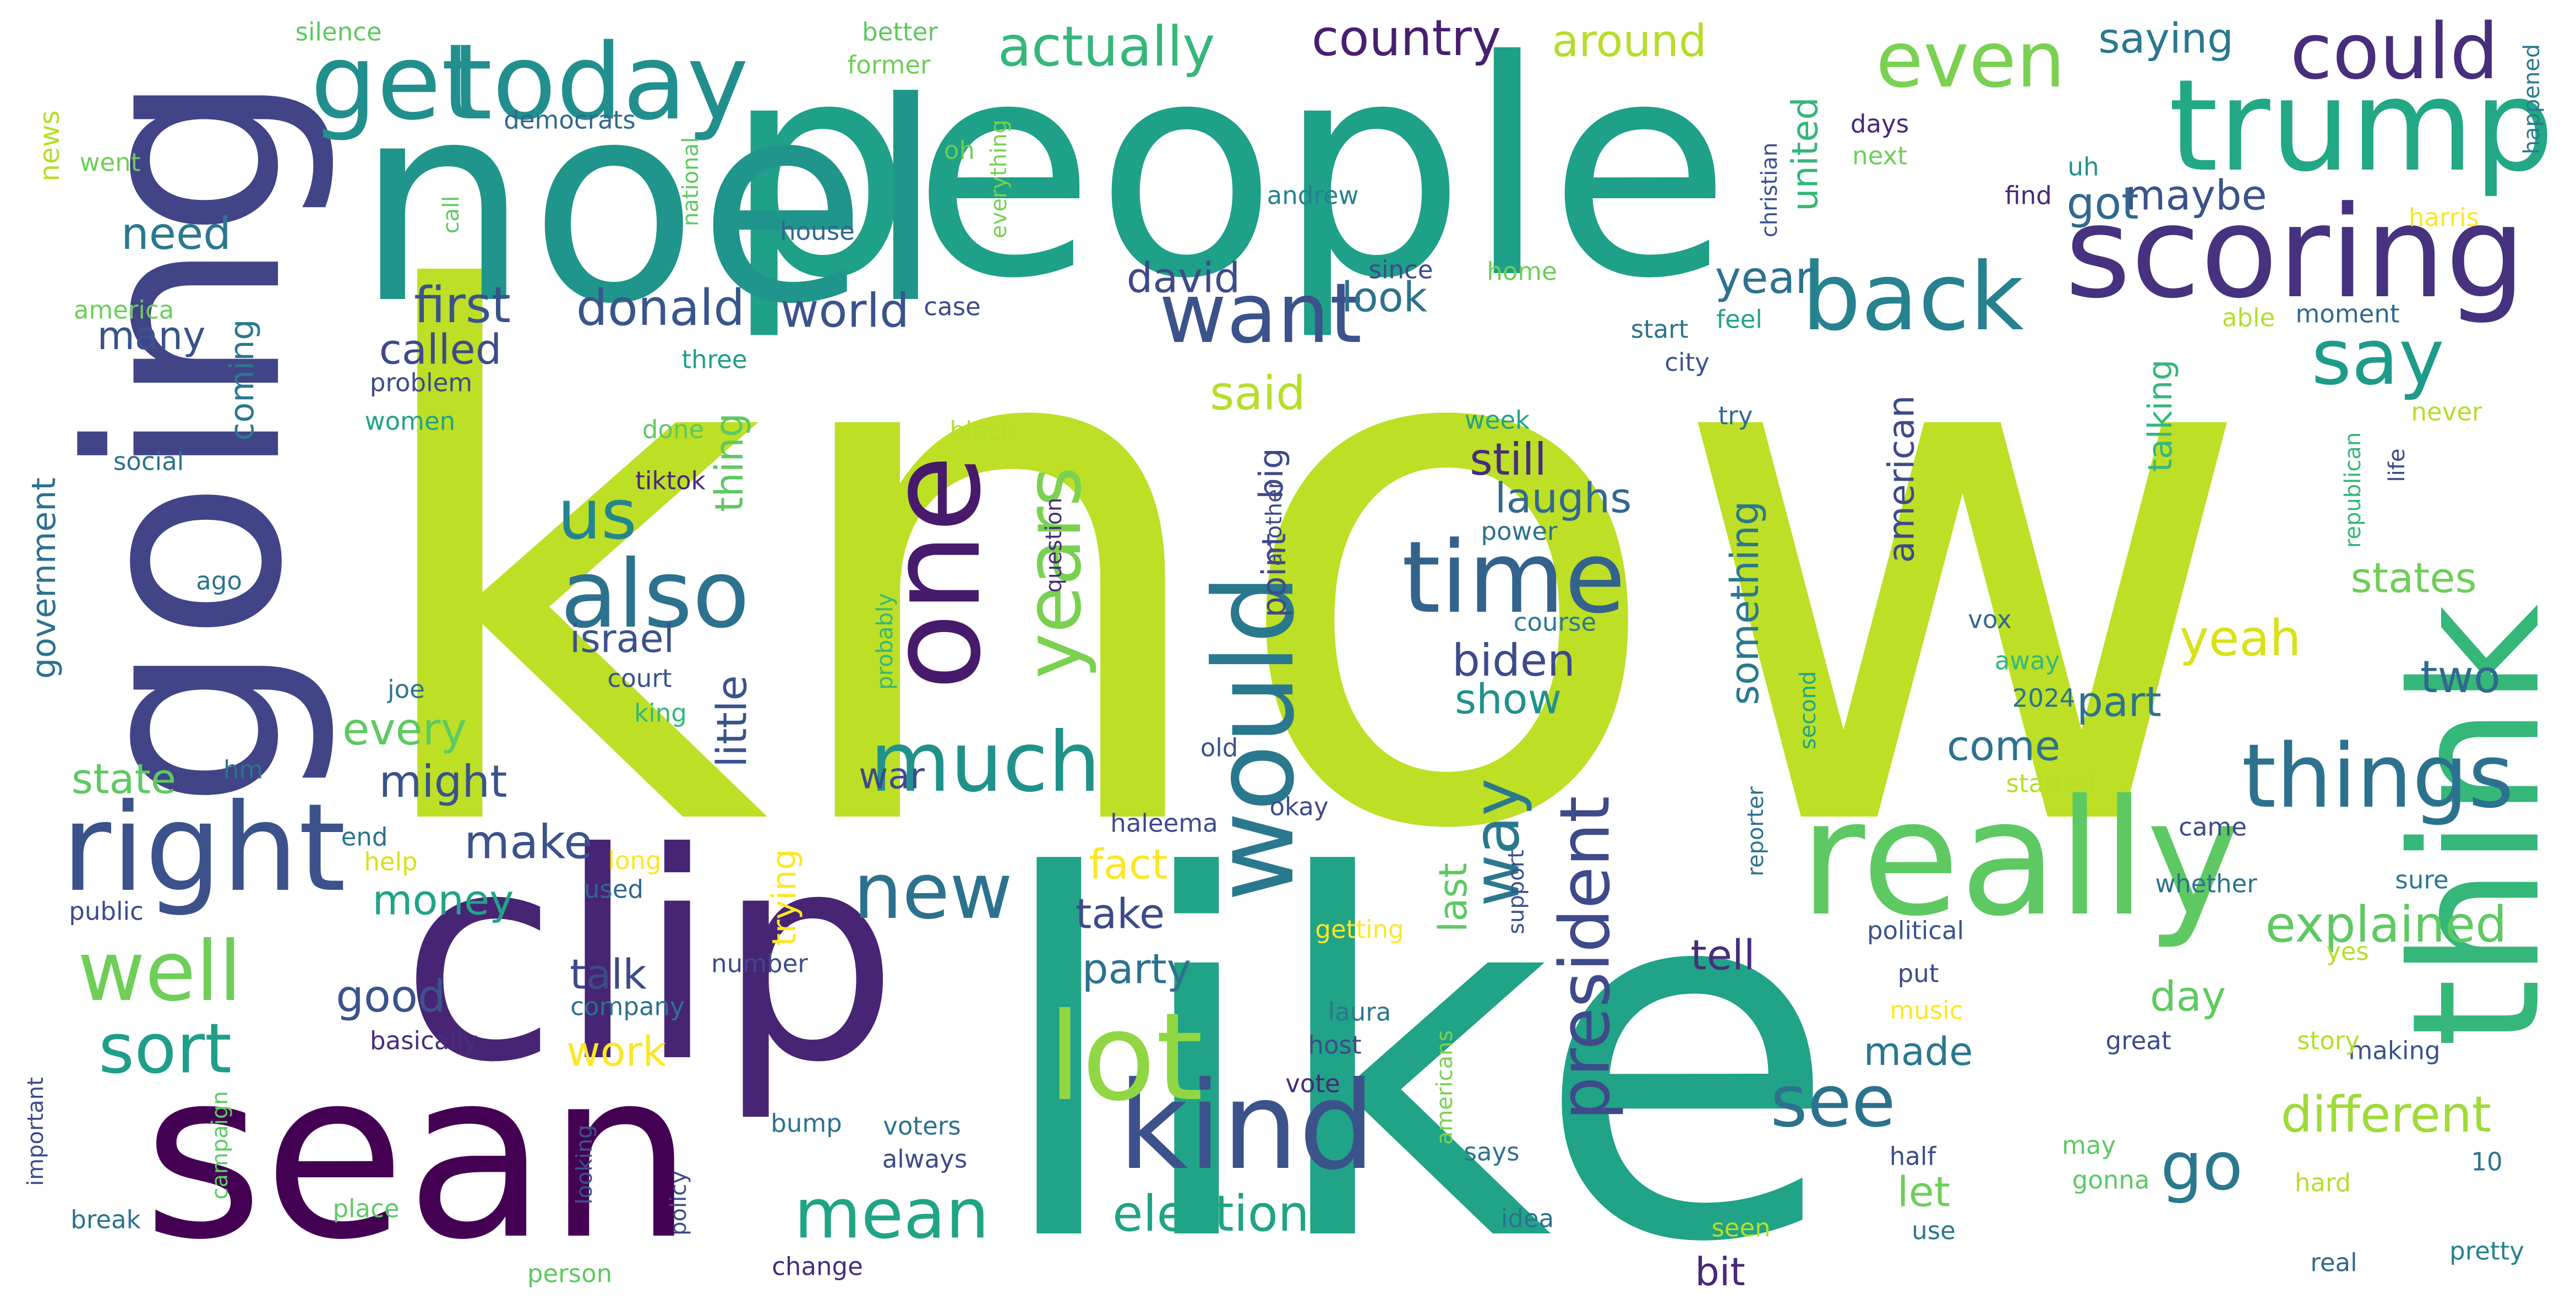  What do you see at coordinates (2160, 416) in the screenshot?
I see `word-talking: talking` at bounding box center [2160, 416].